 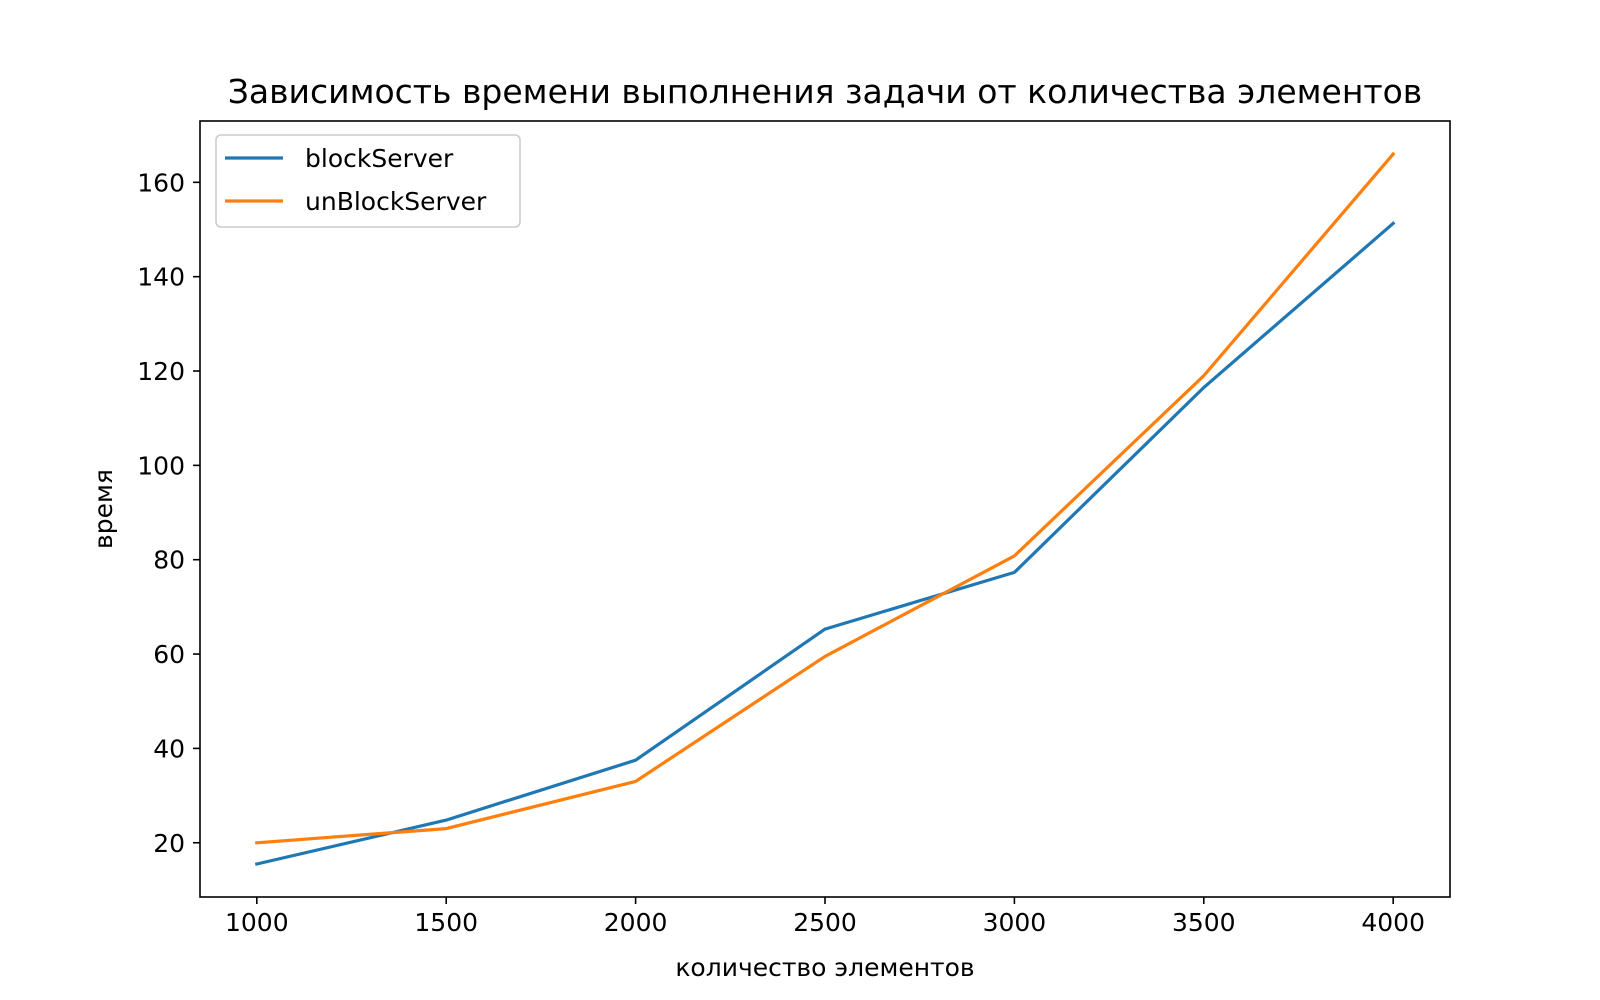 What do you see at coordinates (161, 465) in the screenshot?
I see `y-tick-label: 100` at bounding box center [161, 465].